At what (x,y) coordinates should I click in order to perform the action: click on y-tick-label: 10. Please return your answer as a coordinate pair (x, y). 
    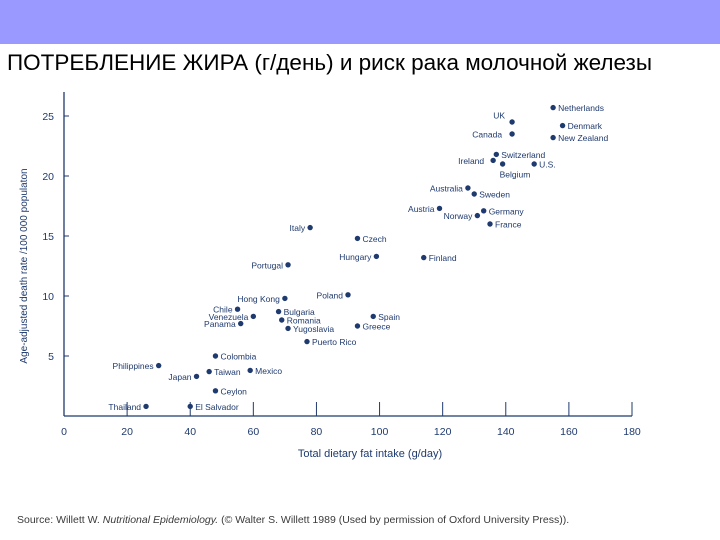
    Looking at the image, I should click on (48, 297).